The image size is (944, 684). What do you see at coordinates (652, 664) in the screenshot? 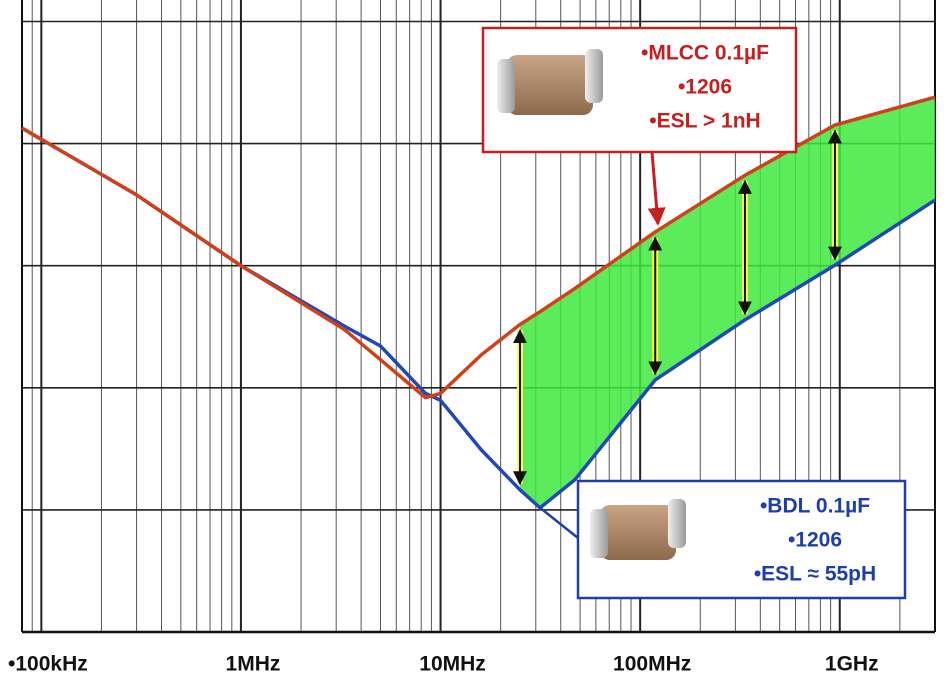
I see `x-tick-label: 100MHz` at bounding box center [652, 664].